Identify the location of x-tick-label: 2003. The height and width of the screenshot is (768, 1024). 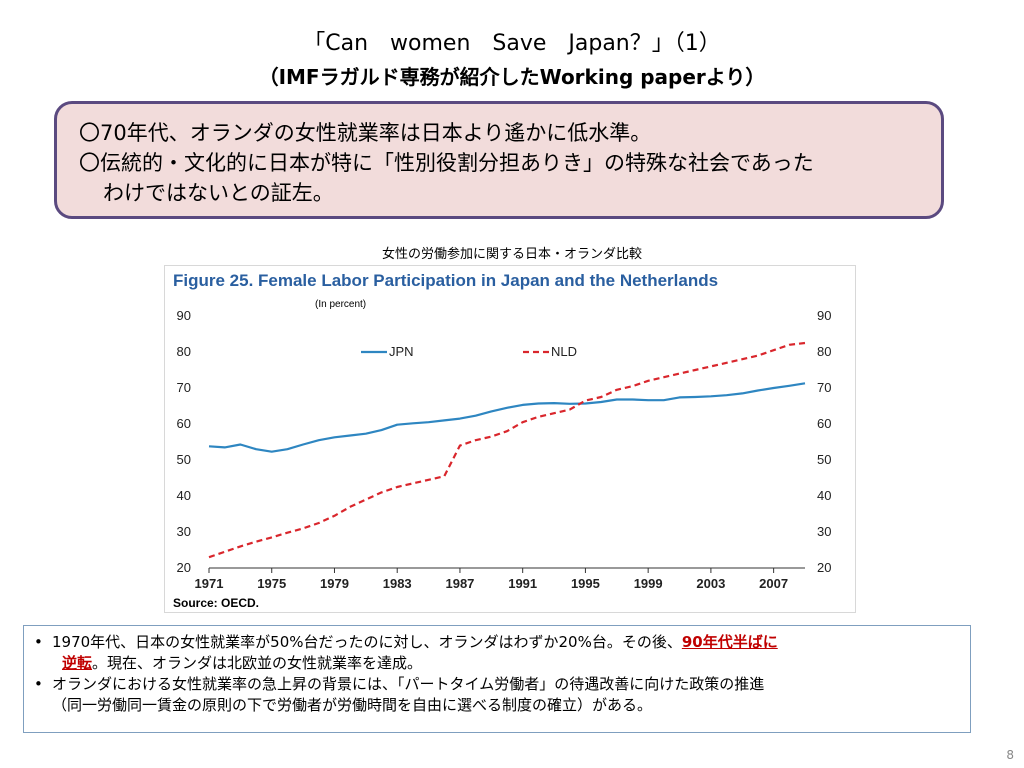
(710, 583).